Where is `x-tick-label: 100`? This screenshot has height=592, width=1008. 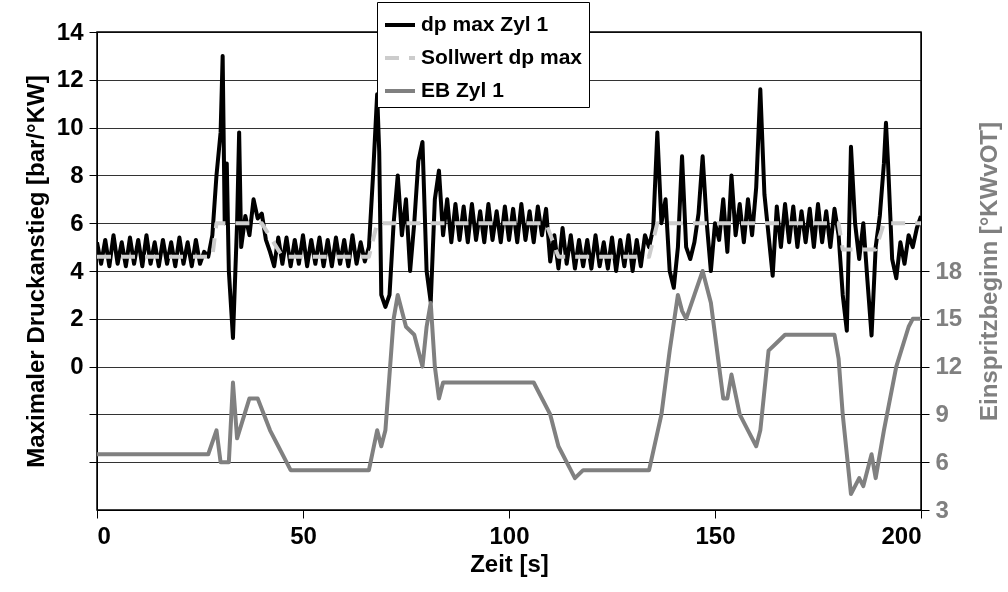
x-tick-label: 100 is located at coordinates (509, 535).